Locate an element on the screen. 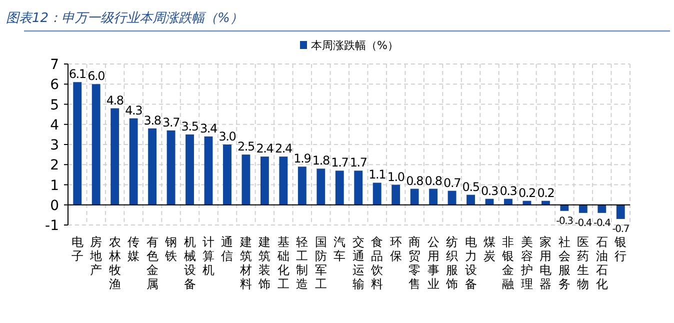 This screenshot has width=674, height=323. data-label: 3.5 is located at coordinates (189, 126).